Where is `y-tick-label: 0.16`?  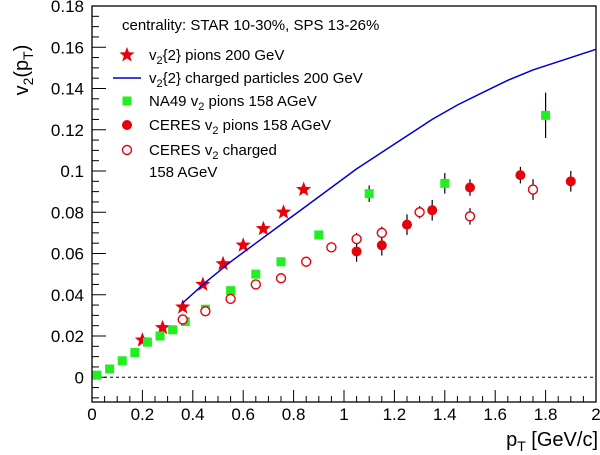 y-tick-label: 0.16 is located at coordinates (67, 47).